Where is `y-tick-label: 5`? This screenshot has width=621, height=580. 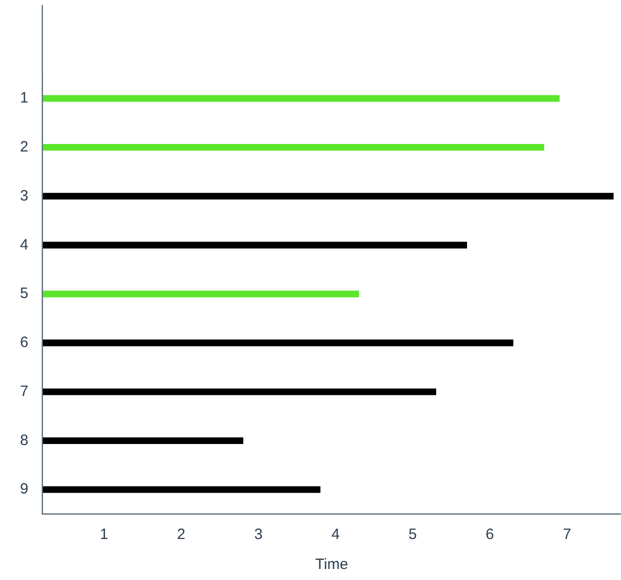
y-tick-label: 5 is located at coordinates (24, 293).